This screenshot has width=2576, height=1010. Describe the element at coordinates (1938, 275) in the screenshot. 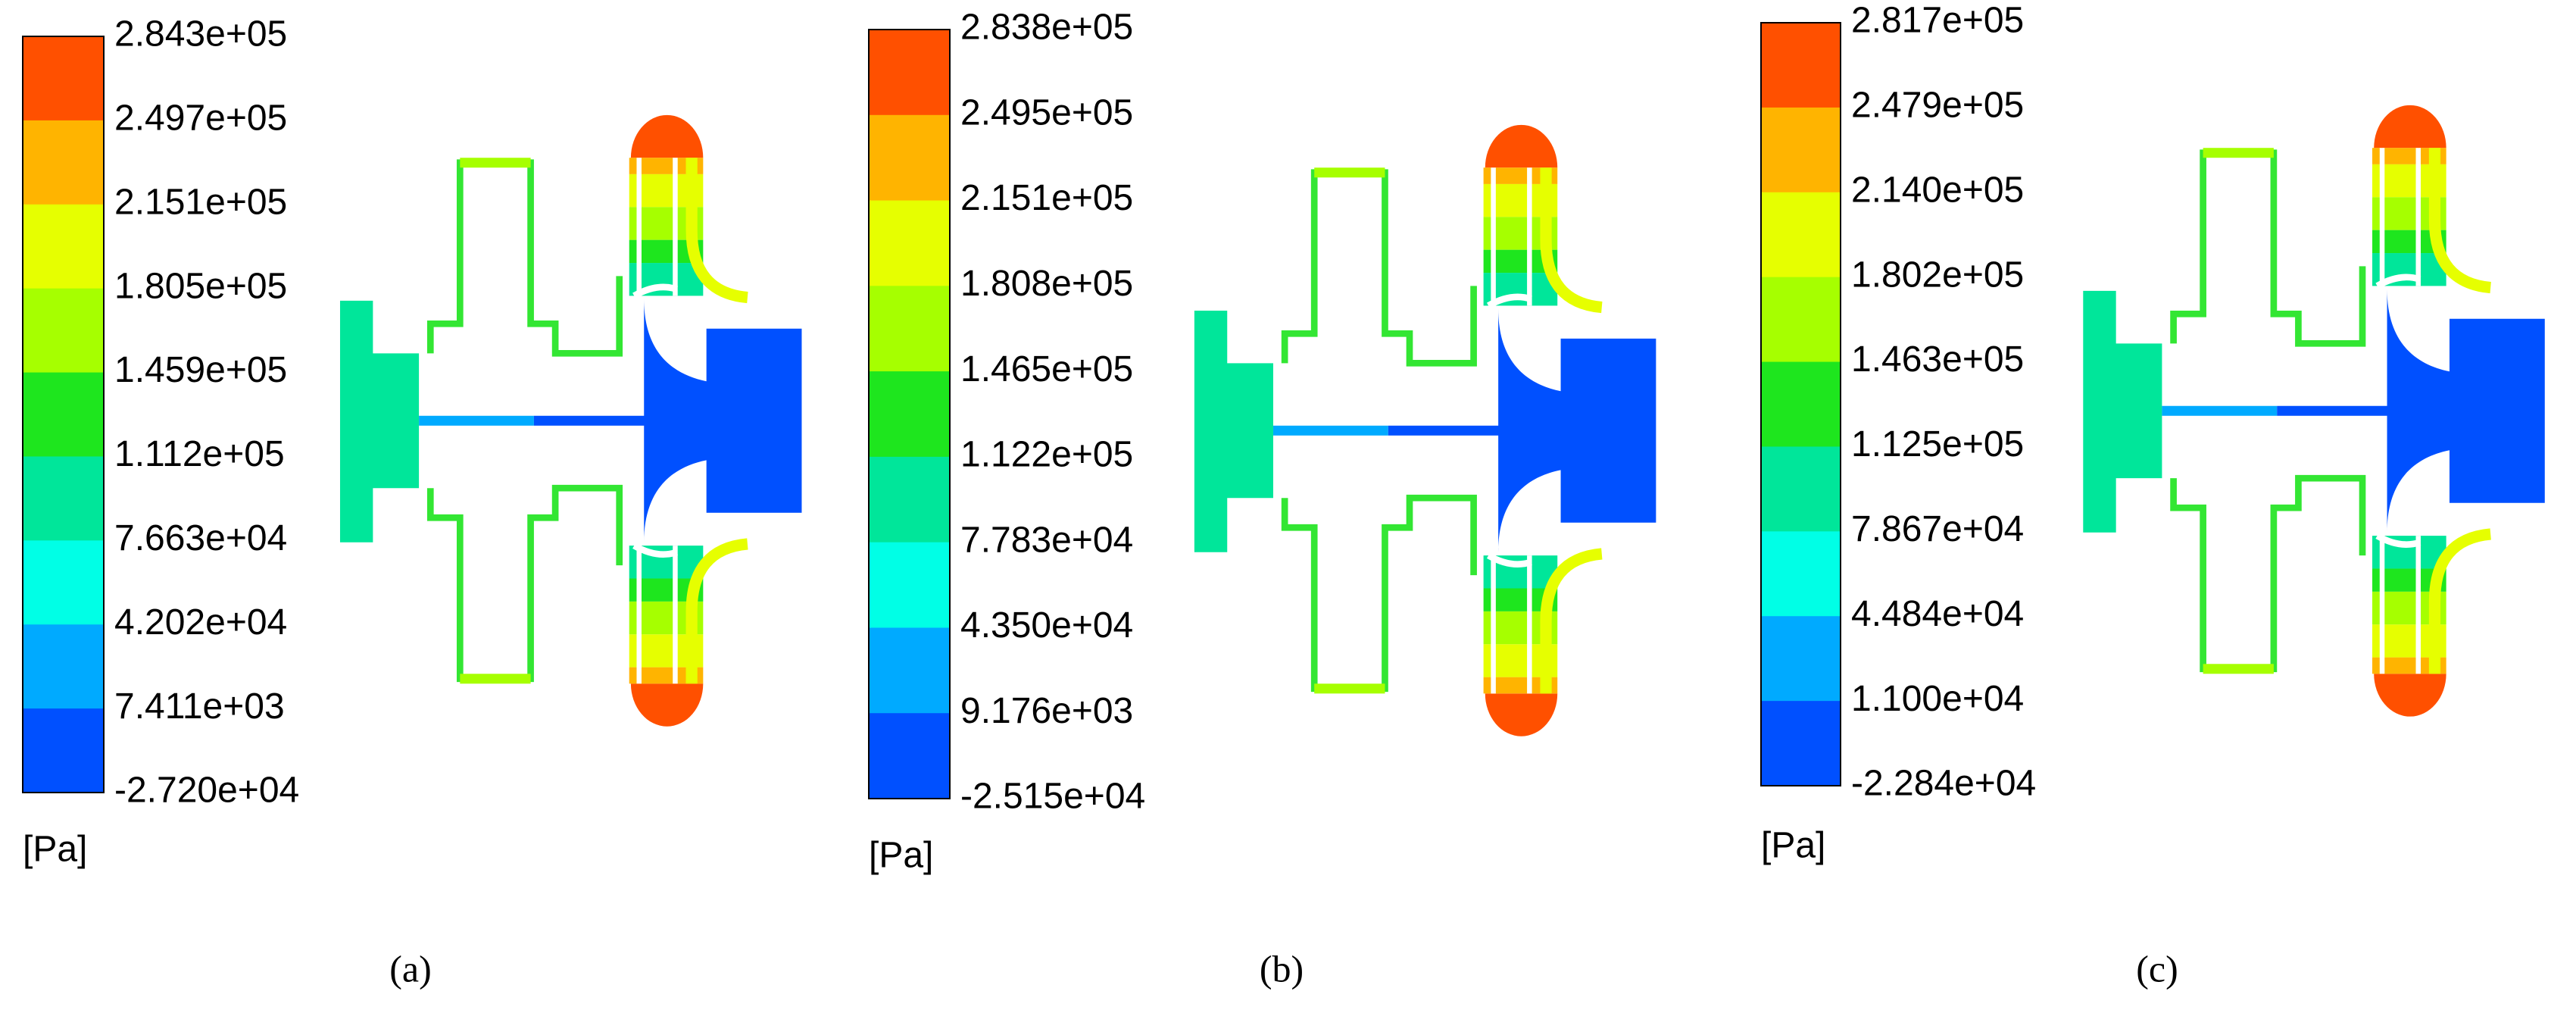

I see `colorbar-label: 1.802e+05` at that location.